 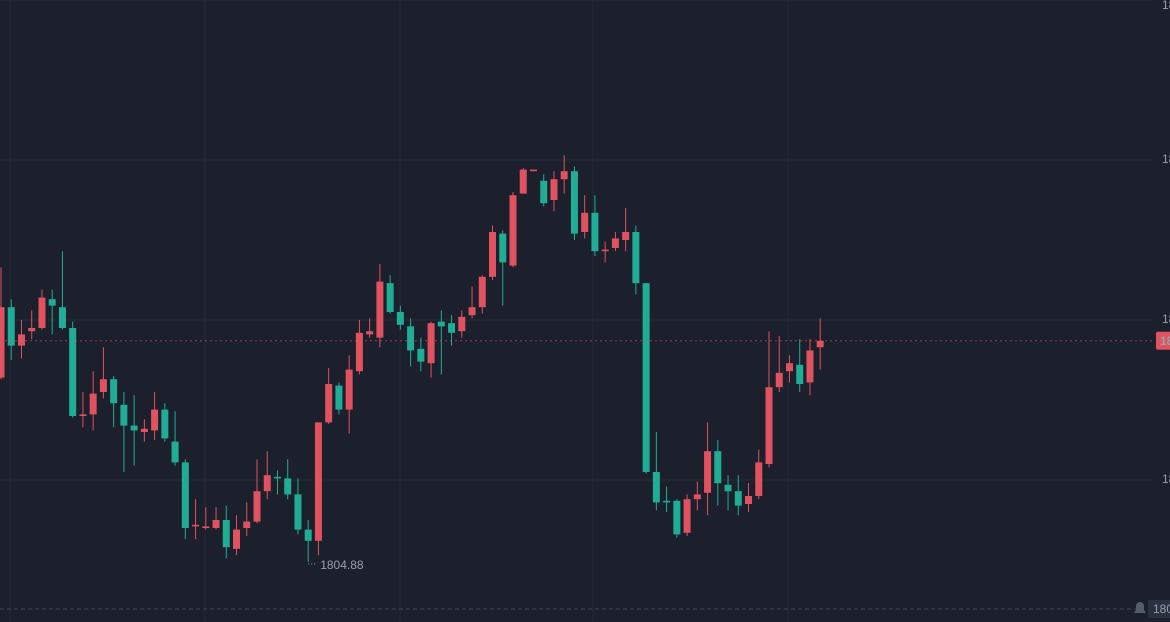 What do you see at coordinates (342, 565) in the screenshot?
I see `low-annotation: 1804.88` at bounding box center [342, 565].